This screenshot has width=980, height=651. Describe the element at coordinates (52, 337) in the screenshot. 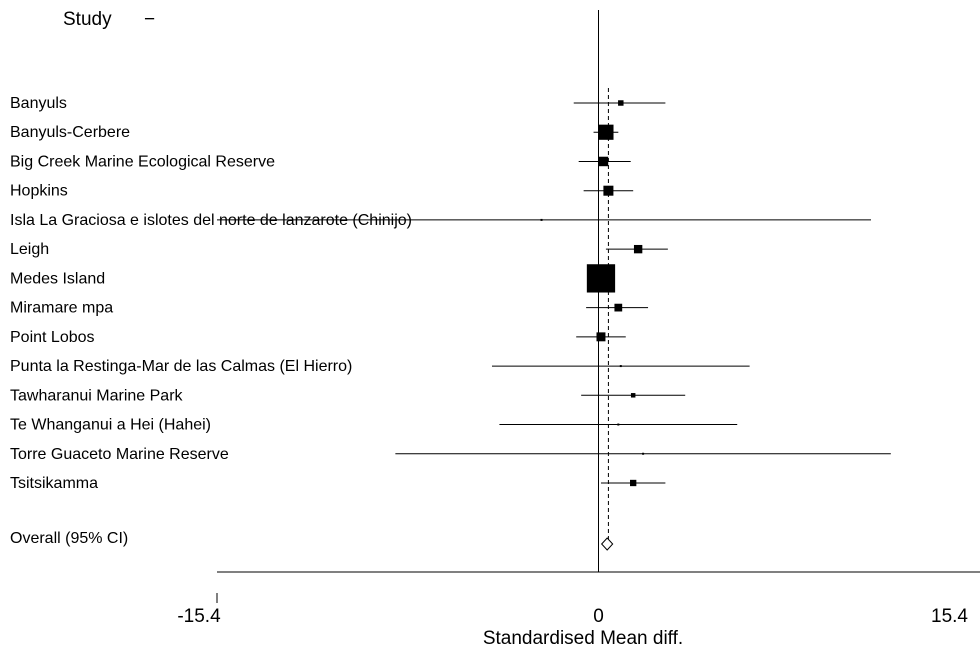

I see `study-label: Point Lobos` at that location.